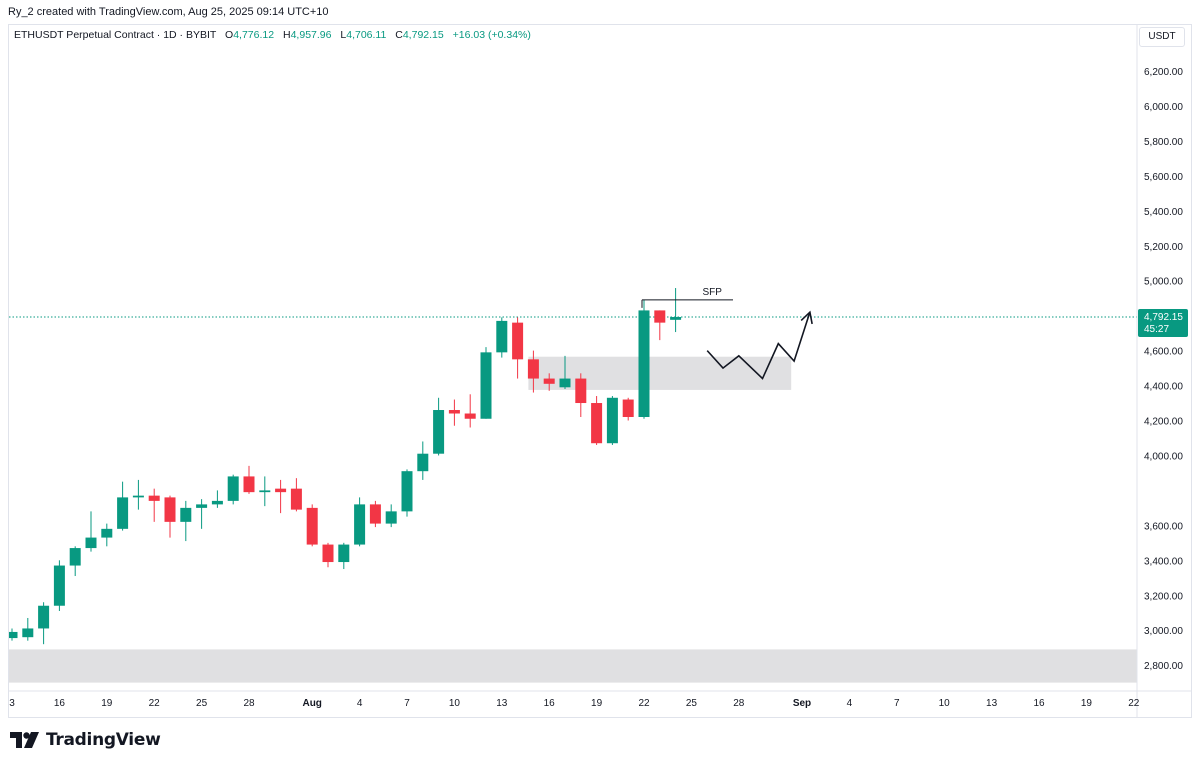  What do you see at coordinates (360, 703) in the screenshot?
I see `time-tick-label: 4` at bounding box center [360, 703].